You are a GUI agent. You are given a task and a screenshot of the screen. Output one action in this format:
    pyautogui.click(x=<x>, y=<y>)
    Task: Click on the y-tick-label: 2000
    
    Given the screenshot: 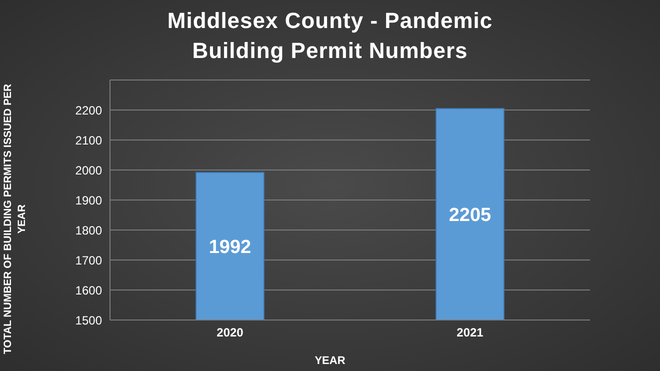 What is the action you would take?
    pyautogui.click(x=88, y=170)
    